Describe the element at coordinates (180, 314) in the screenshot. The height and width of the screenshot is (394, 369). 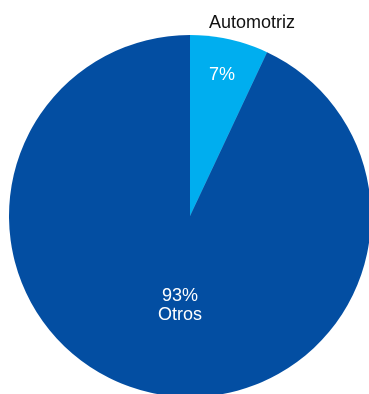
I see `otros-category-label: Otros` at that location.